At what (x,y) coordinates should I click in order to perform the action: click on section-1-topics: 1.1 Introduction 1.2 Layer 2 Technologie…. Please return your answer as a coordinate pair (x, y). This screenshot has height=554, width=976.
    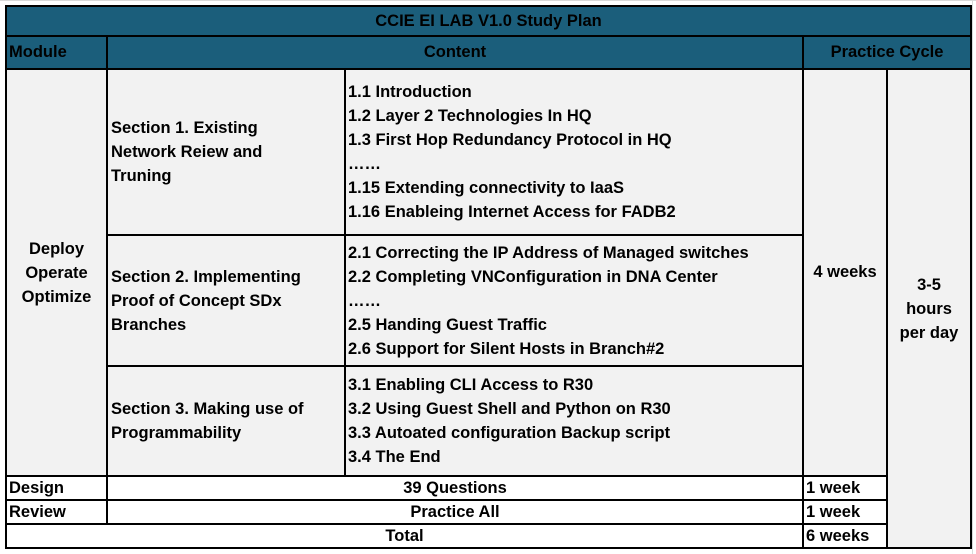
    Looking at the image, I should click on (574, 152).